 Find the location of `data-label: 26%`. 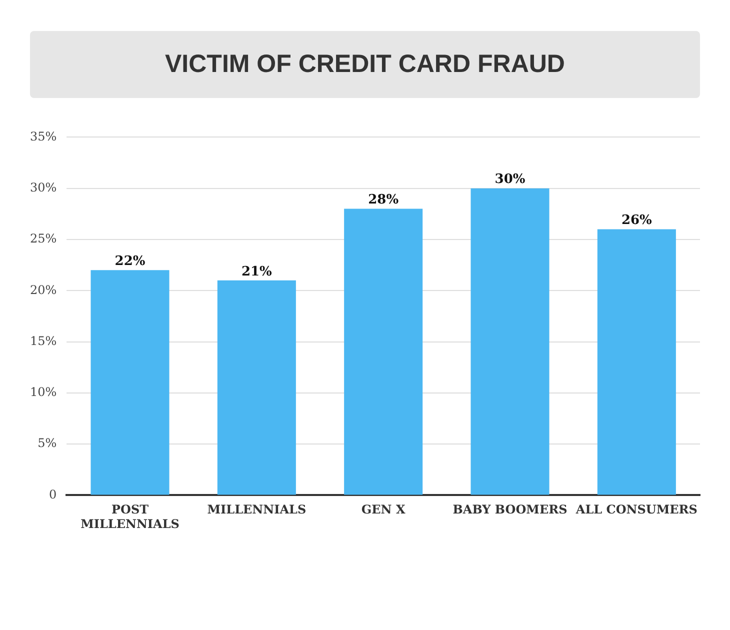

data-label: 26% is located at coordinates (637, 220).